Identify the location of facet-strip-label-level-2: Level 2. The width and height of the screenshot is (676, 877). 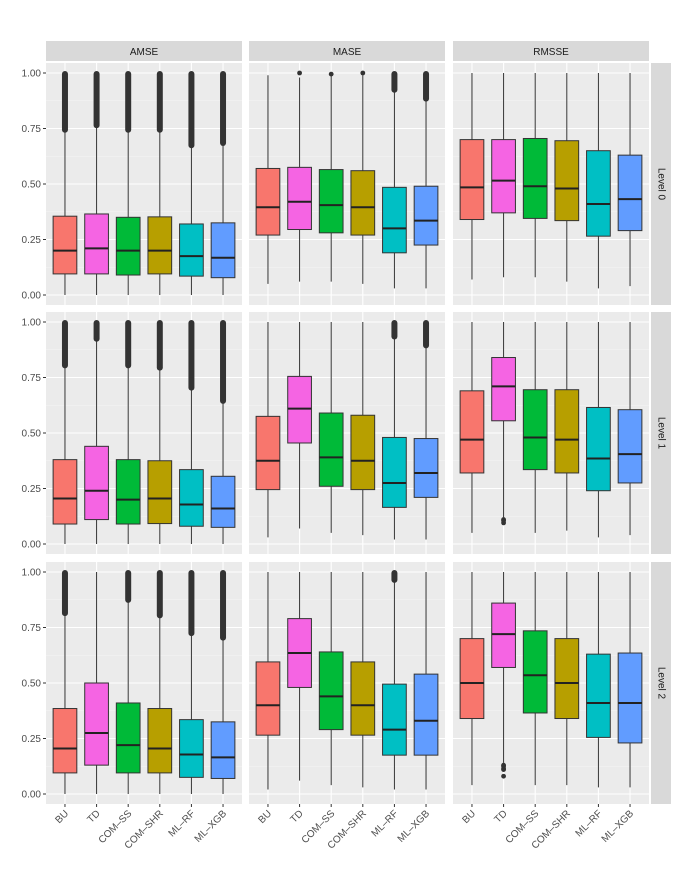
(660, 683).